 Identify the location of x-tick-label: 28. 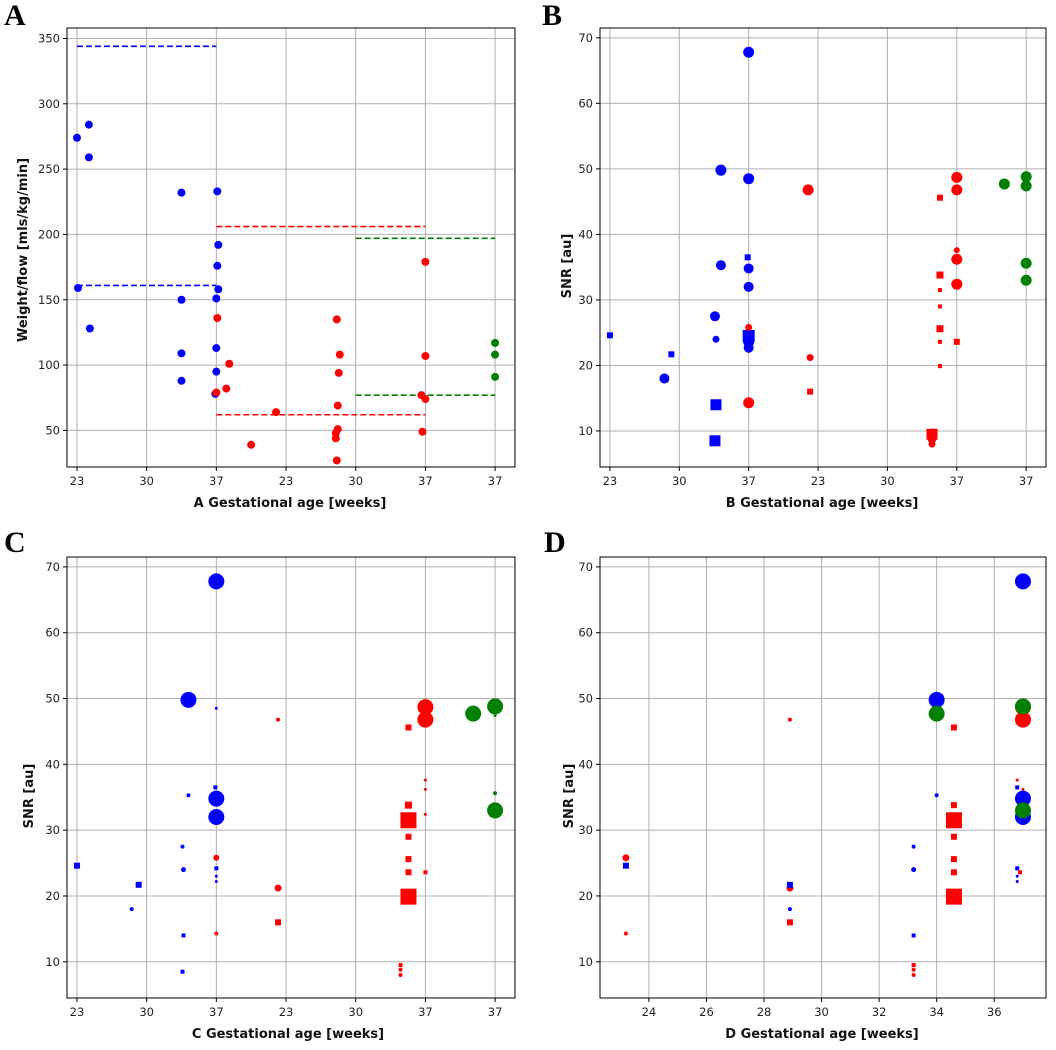
(764, 1012).